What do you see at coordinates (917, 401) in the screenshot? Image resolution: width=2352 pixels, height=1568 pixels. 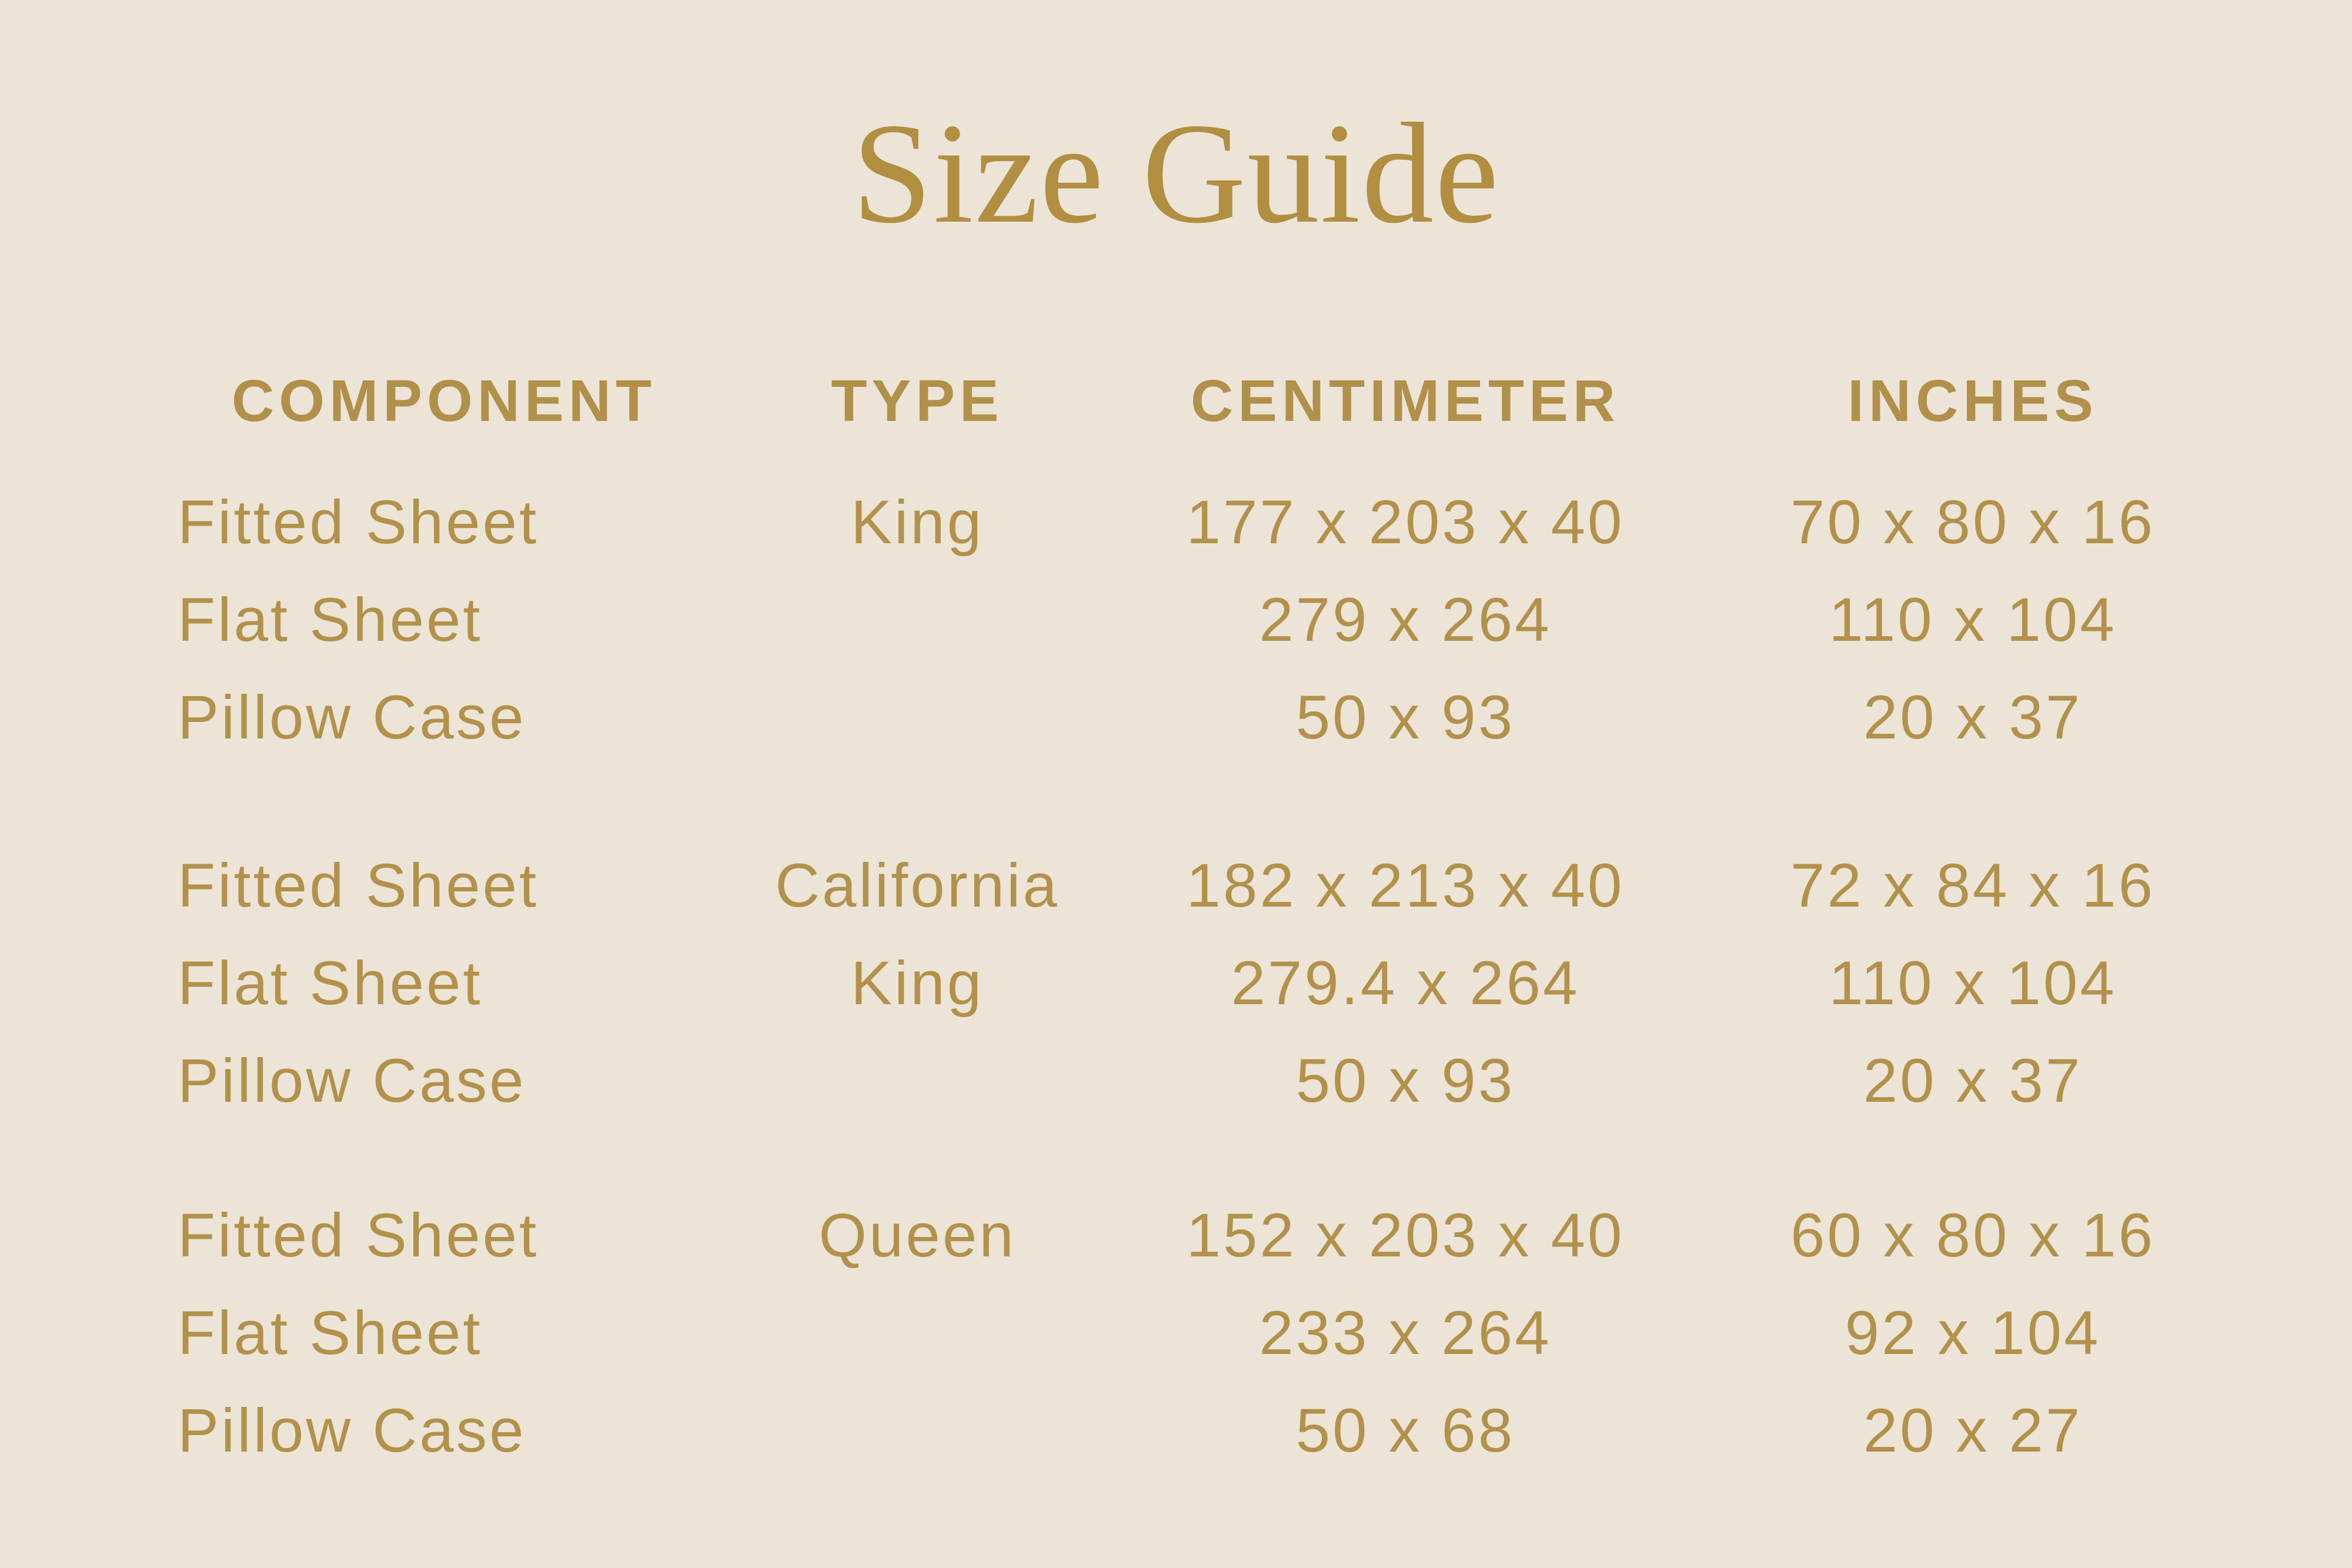 I see `column-header-type: TYPE` at bounding box center [917, 401].